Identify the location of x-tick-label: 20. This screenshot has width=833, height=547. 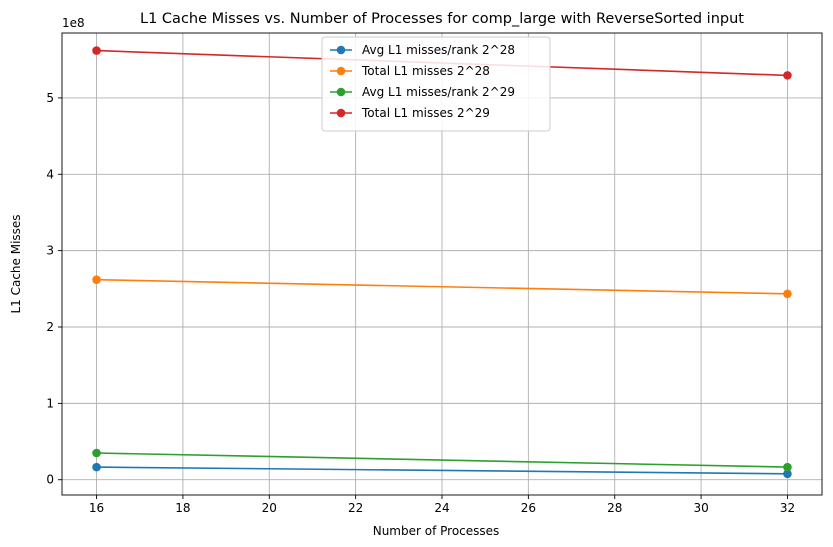
(269, 508).